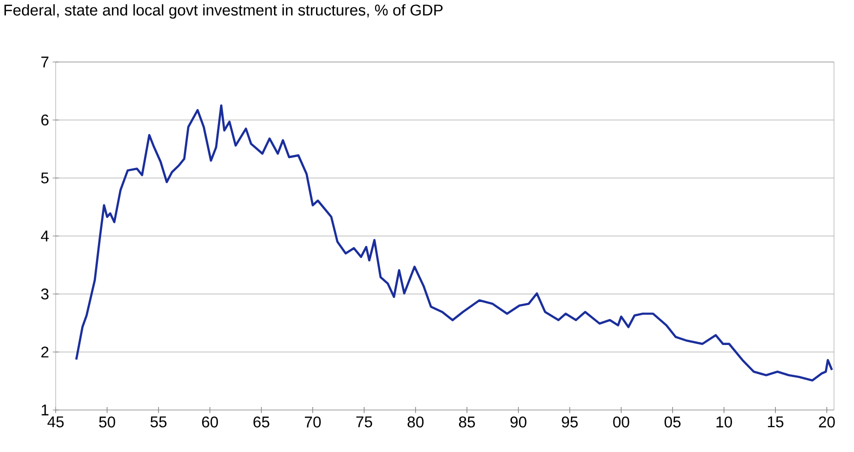 The image size is (854, 452). I want to click on y-tick-label: 2, so click(44, 352).